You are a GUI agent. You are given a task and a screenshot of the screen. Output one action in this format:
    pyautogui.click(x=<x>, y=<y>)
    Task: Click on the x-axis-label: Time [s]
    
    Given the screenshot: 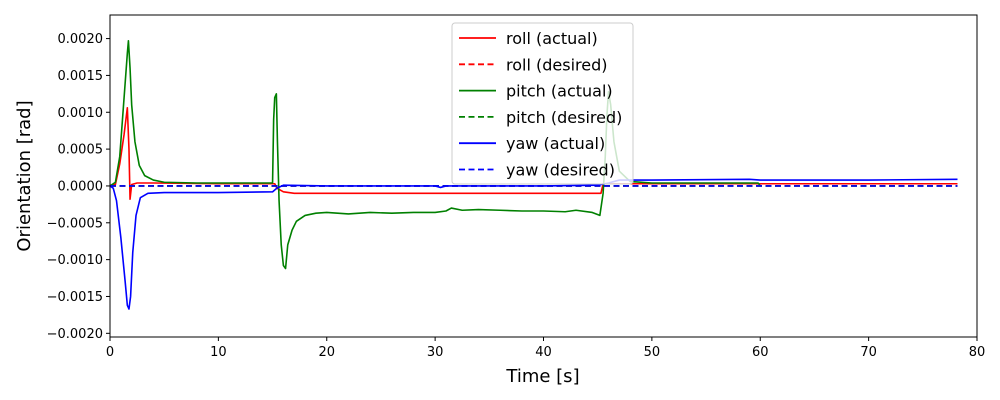 What is the action you would take?
    pyautogui.click(x=542, y=376)
    